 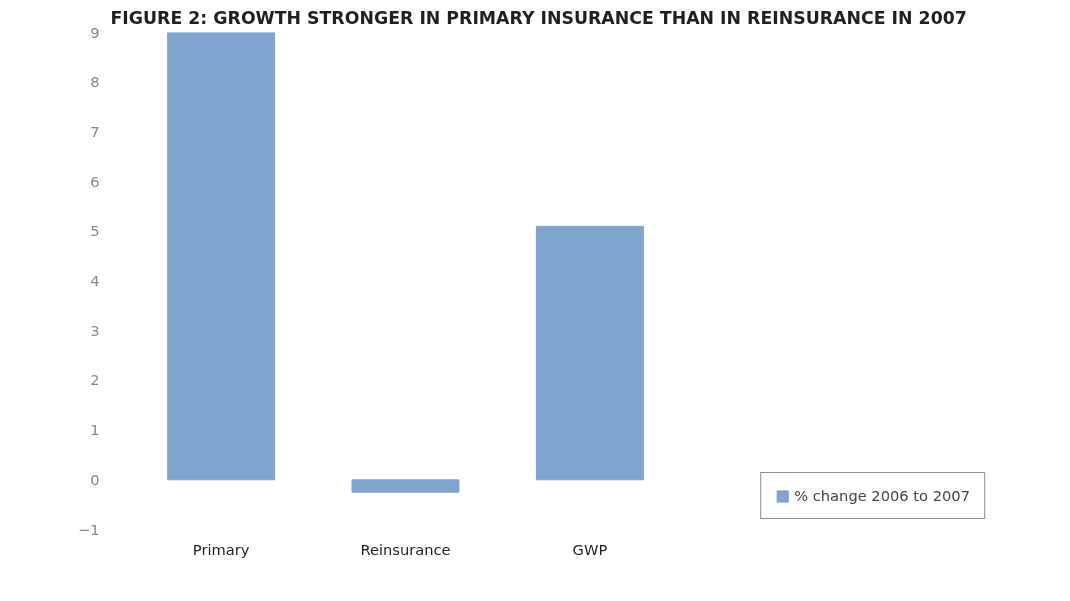 What do you see at coordinates (221, 549) in the screenshot?
I see `x-tick-label: Primary` at bounding box center [221, 549].